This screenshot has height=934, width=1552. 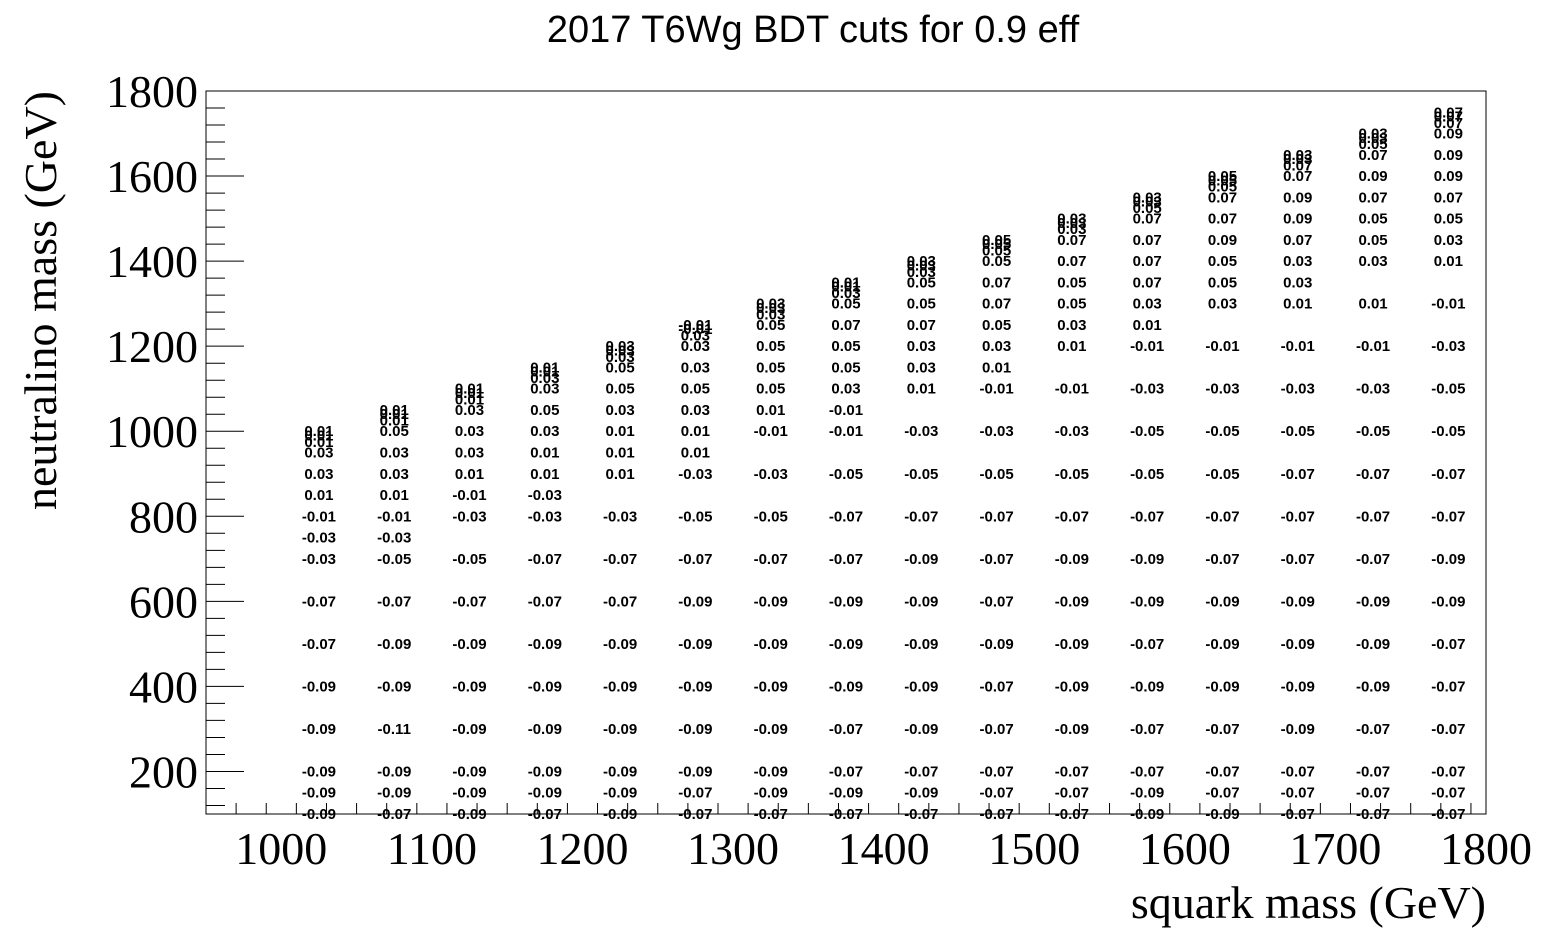 I want to click on y-tick-label: 400, so click(x=163, y=686).